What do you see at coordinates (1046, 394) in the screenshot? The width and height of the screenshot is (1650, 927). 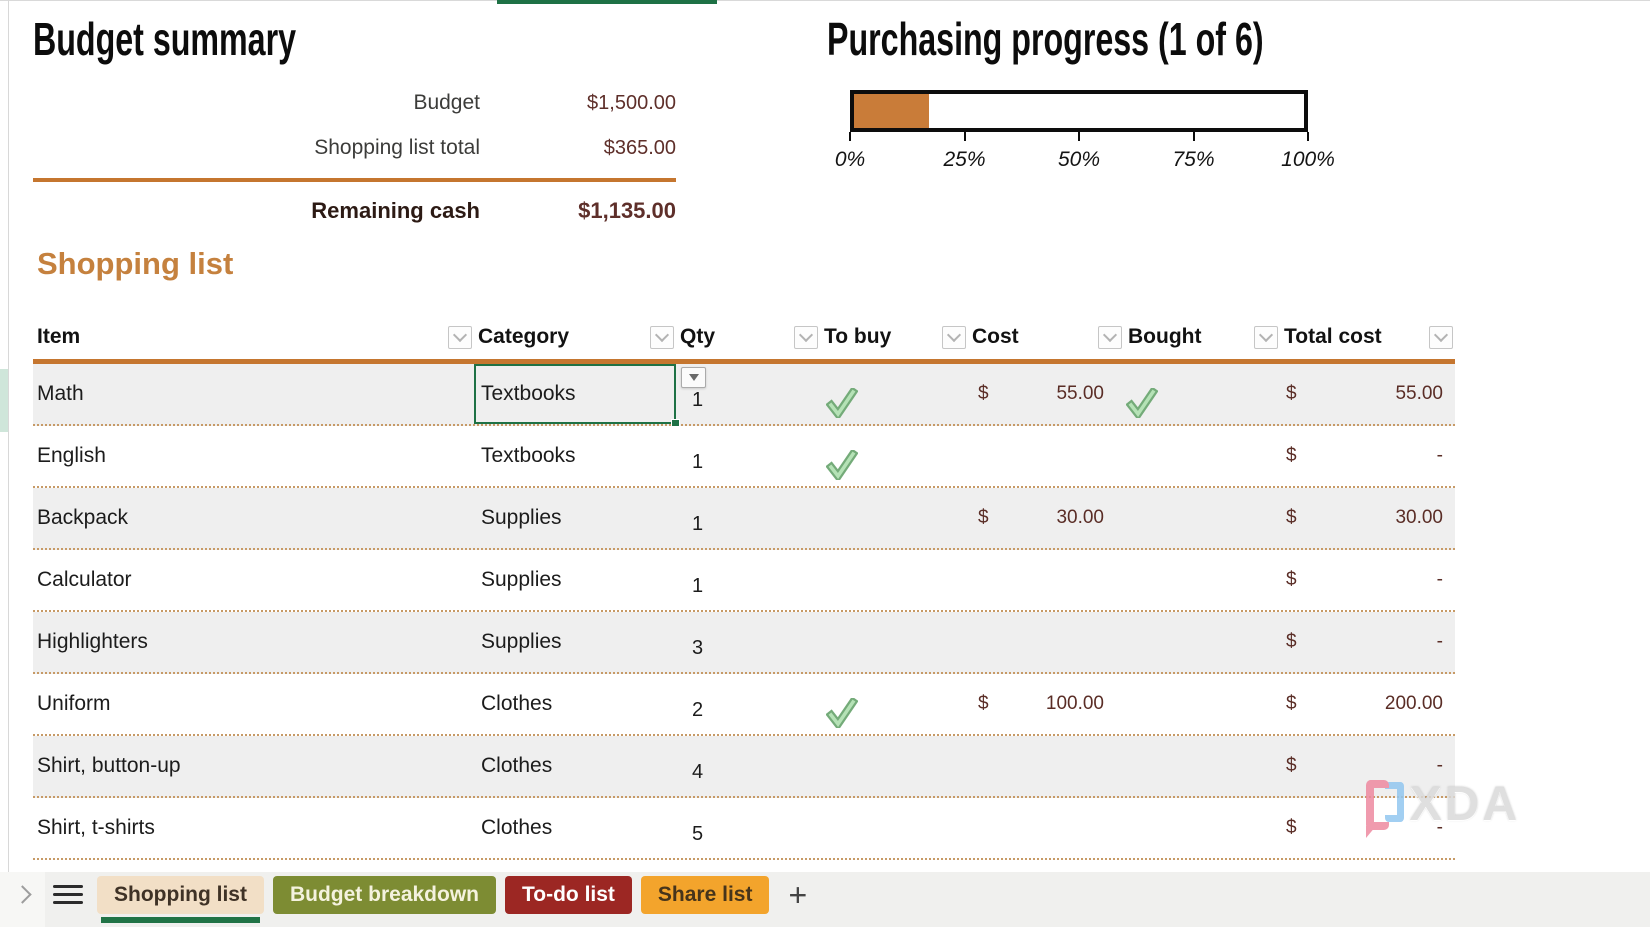 I see `cost-cell: $ 55.00` at bounding box center [1046, 394].